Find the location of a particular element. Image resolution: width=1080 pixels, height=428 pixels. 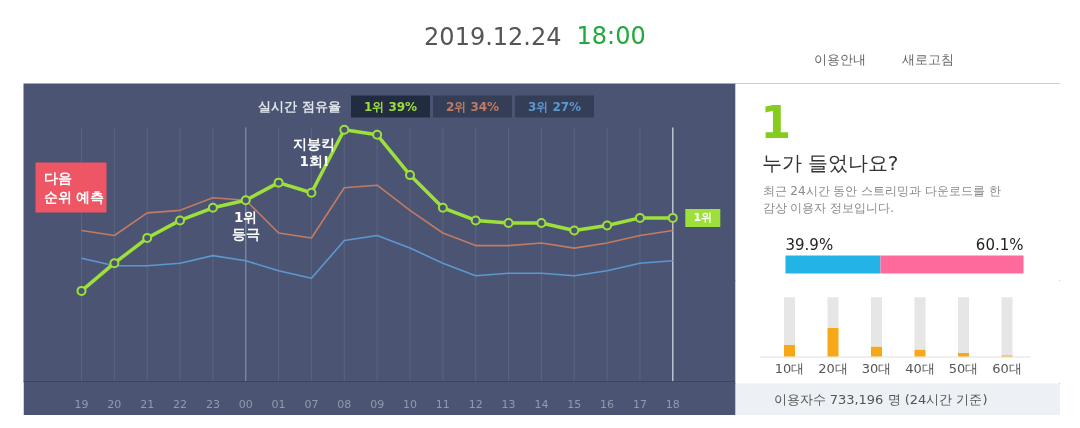

chart-subtitle: 최근 24시간 동안 스트리밍과 다운로드를 한 감상 이용자 정보입니다. is located at coordinates (881, 199).